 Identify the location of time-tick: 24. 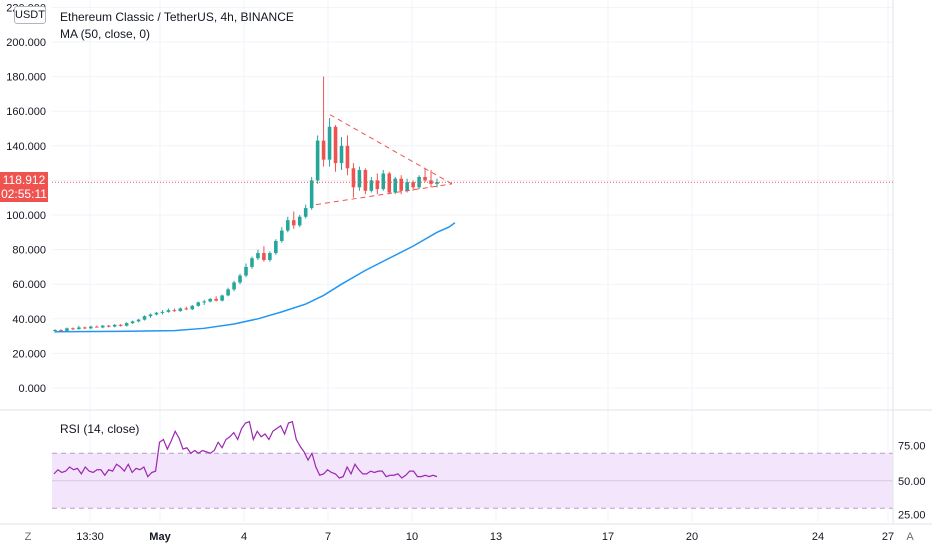
(818, 537).